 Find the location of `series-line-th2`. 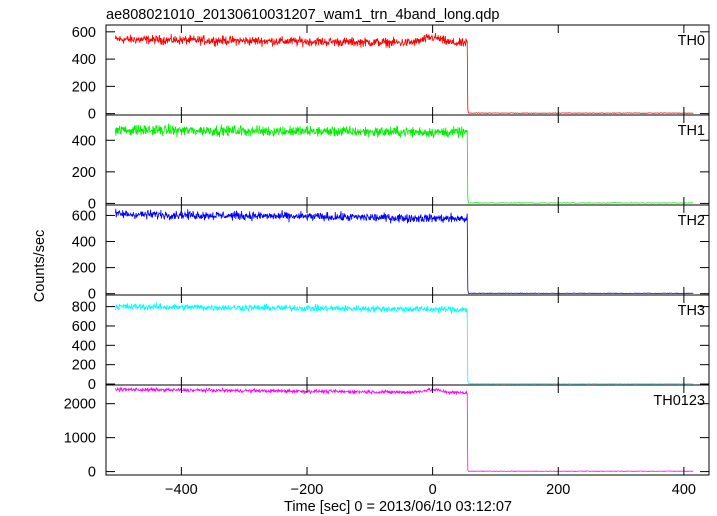

series-line-th2 is located at coordinates (404, 251).